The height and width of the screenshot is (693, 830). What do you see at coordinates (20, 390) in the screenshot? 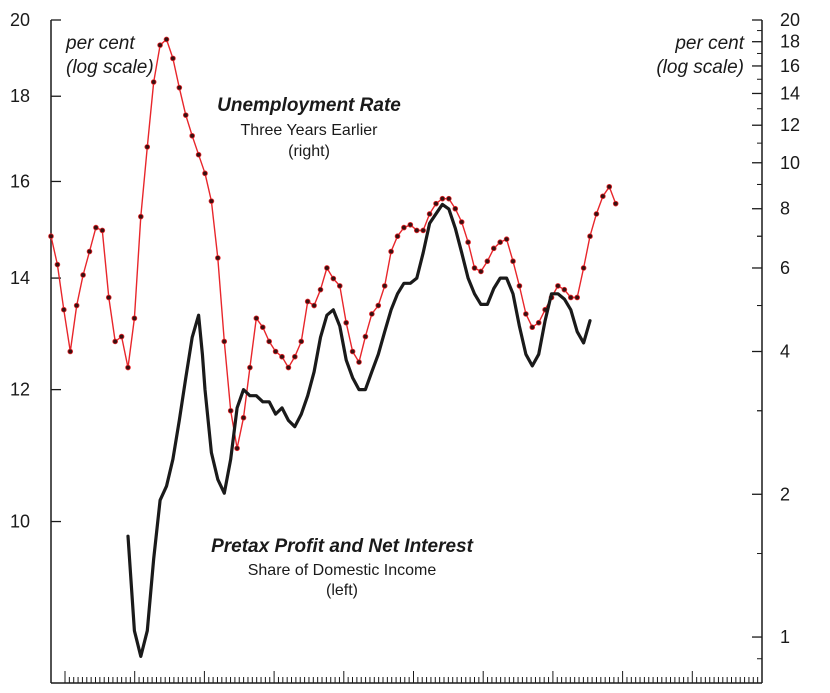
I see `left-tick-label: 12` at bounding box center [20, 390].